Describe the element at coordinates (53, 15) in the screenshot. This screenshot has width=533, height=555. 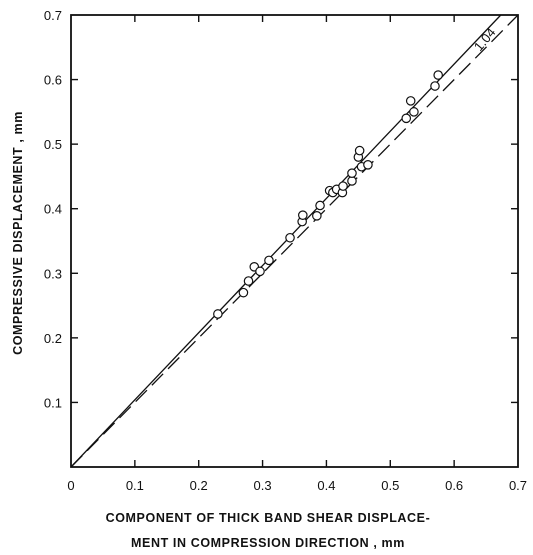
I see `y-tick-label: 0.7` at that location.